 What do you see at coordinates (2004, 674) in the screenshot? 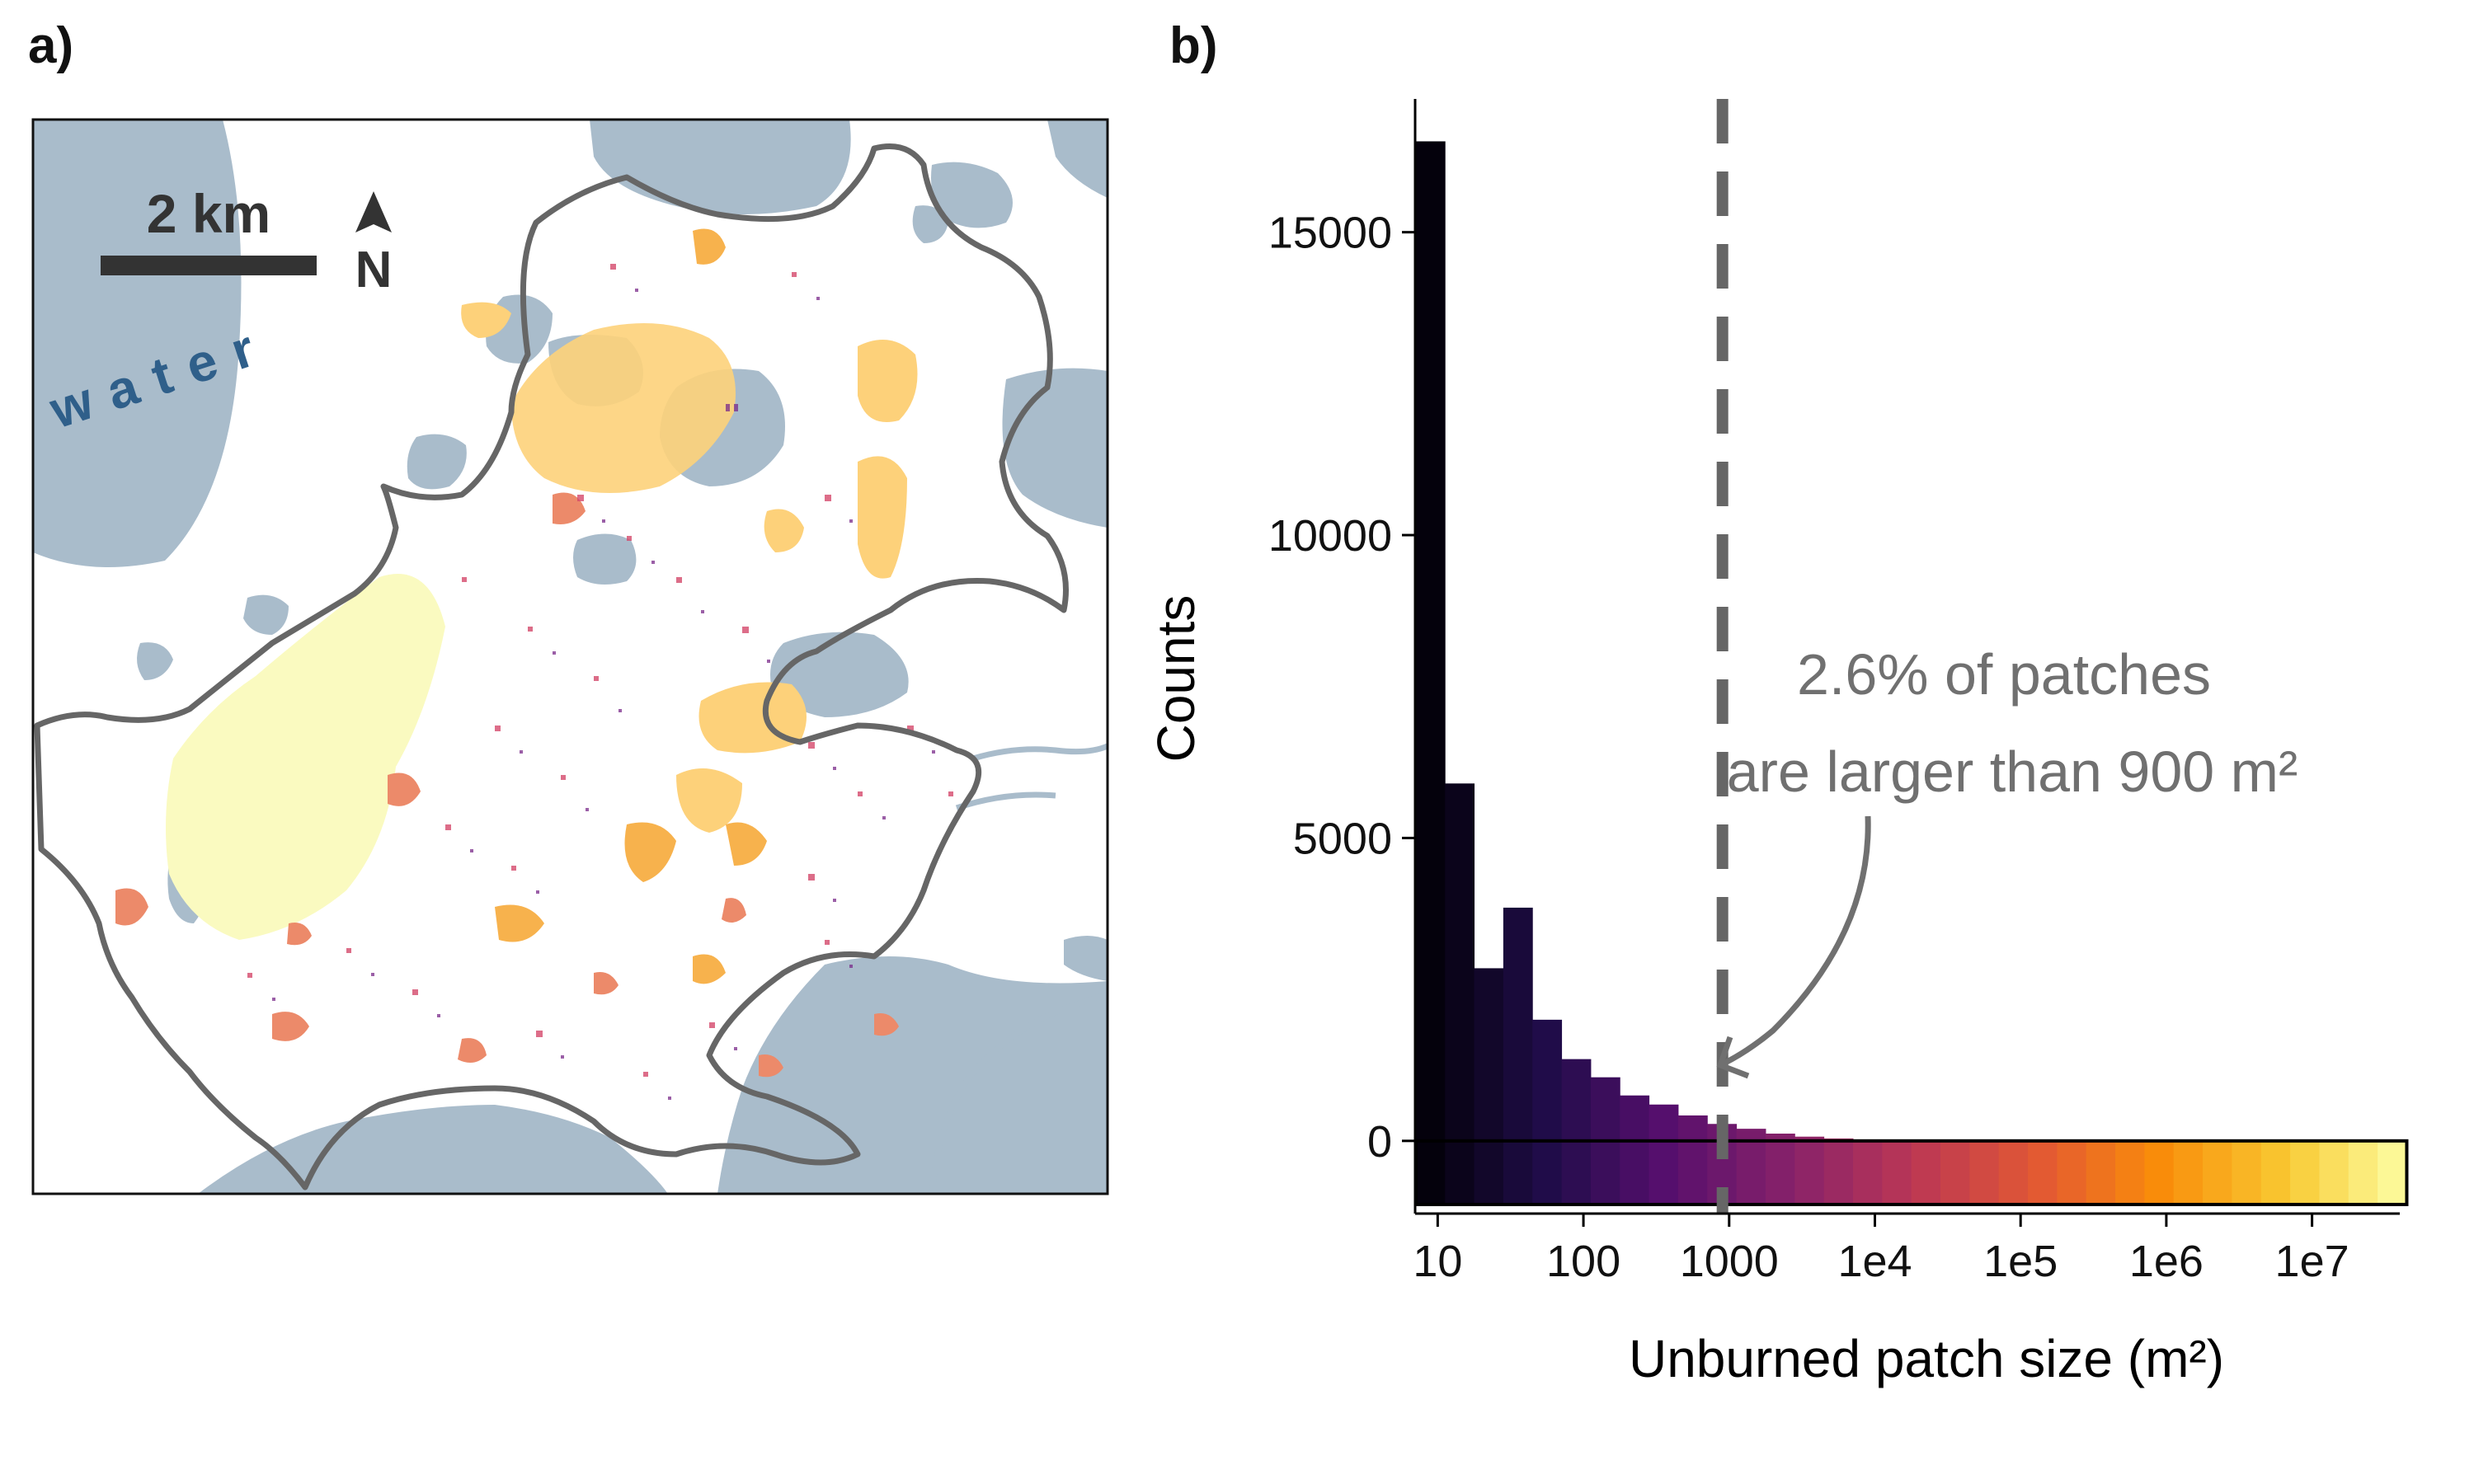
I see `annotation-line-1: 2.6% of patches` at bounding box center [2004, 674].